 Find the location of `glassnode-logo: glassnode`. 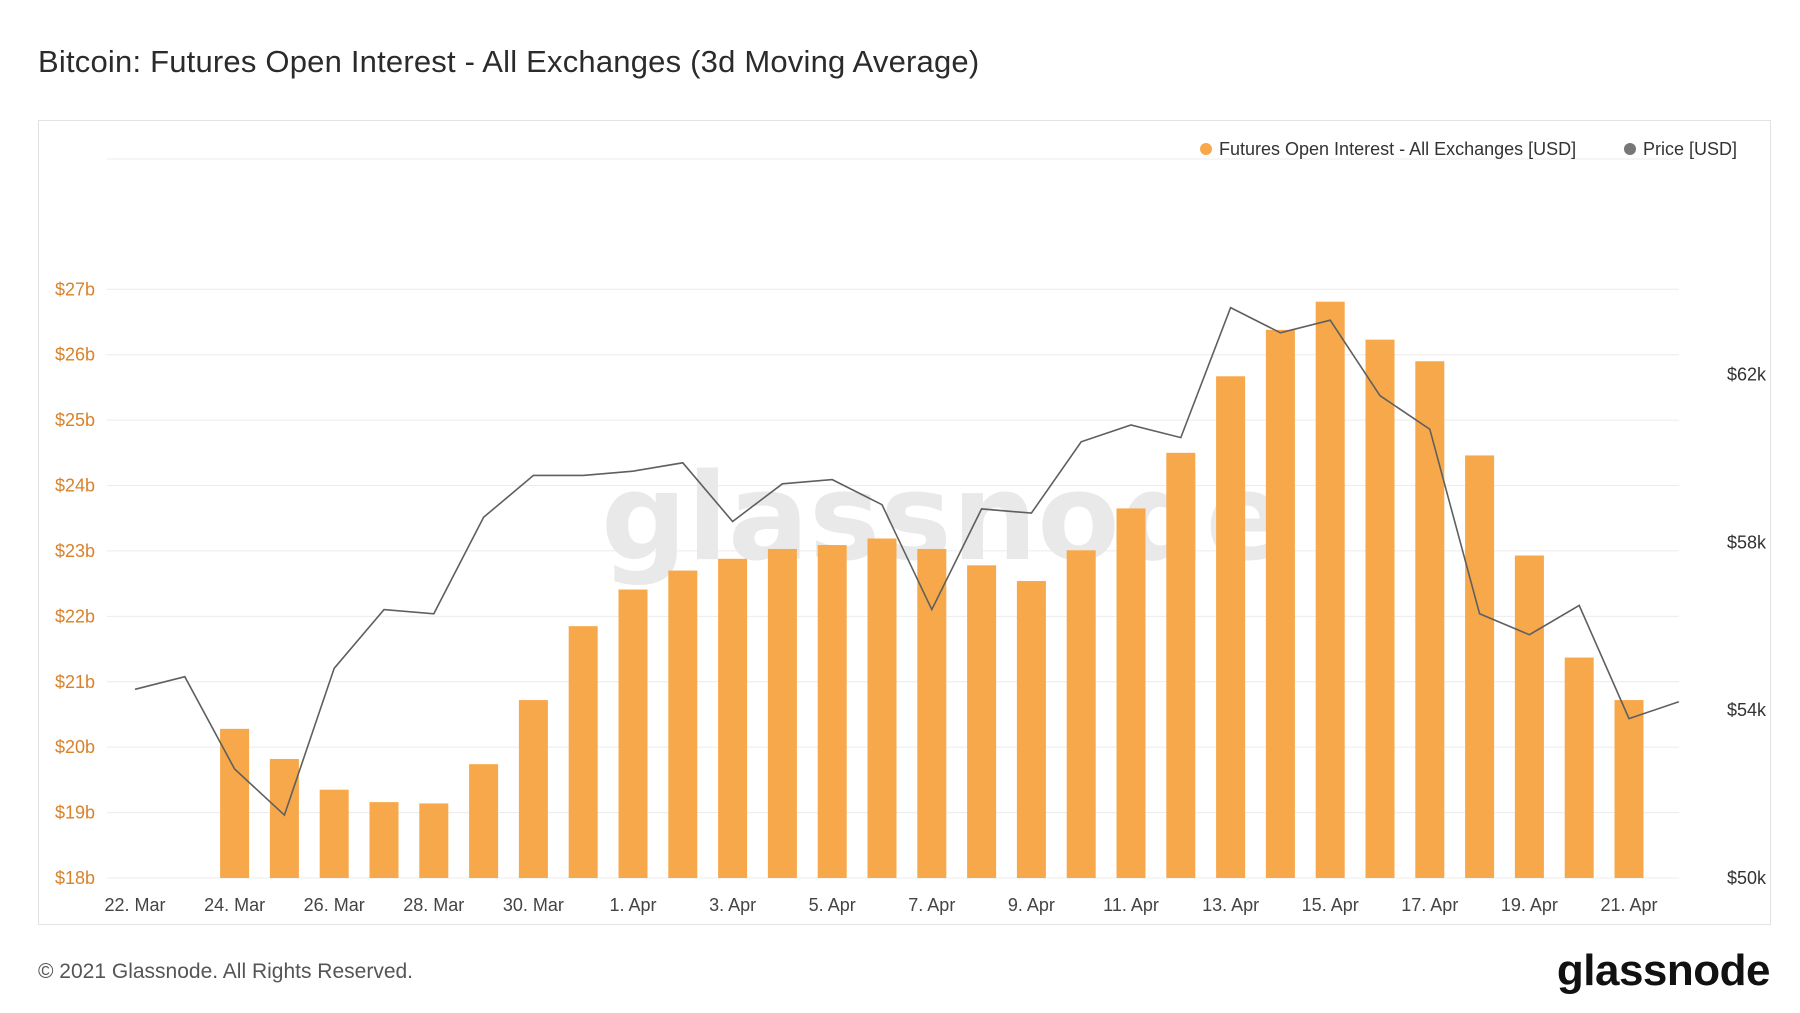

glassnode-logo: glassnode is located at coordinates (1663, 970).